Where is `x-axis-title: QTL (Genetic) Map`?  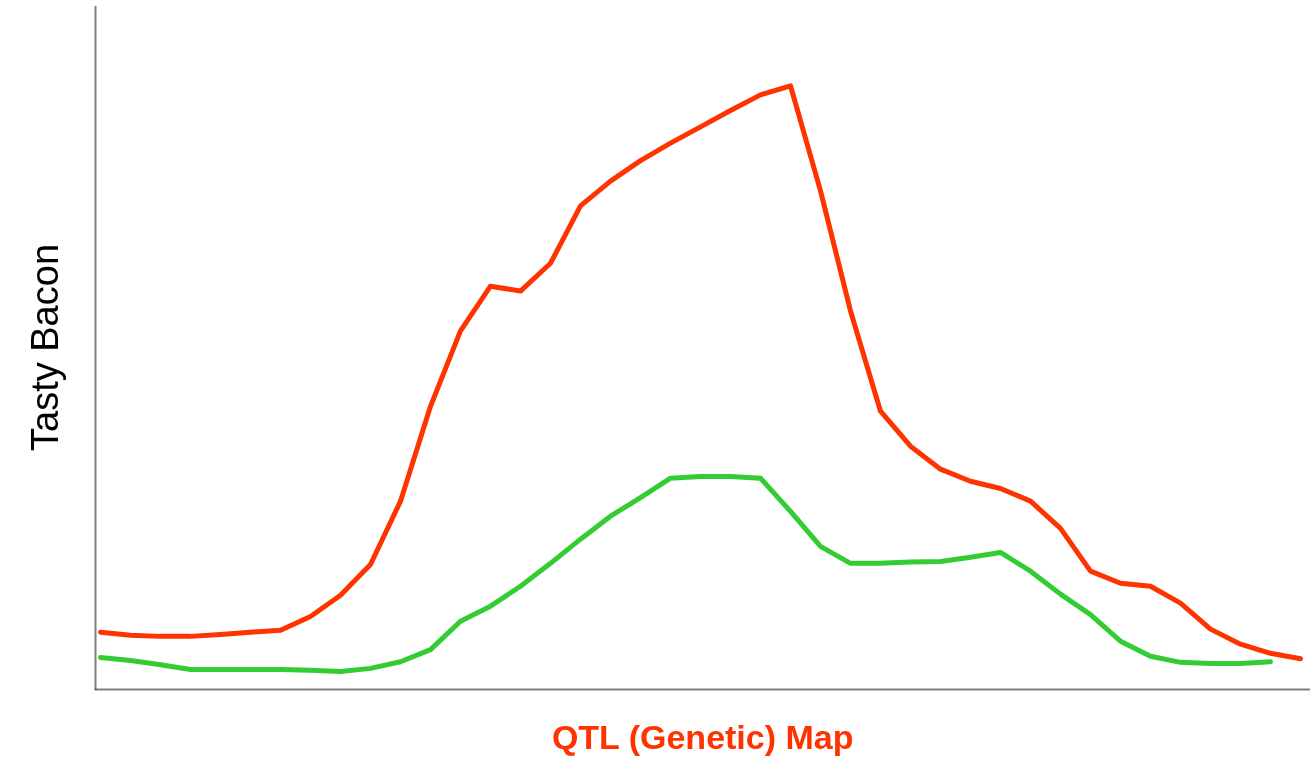
x-axis-title: QTL (Genetic) Map is located at coordinates (702, 736).